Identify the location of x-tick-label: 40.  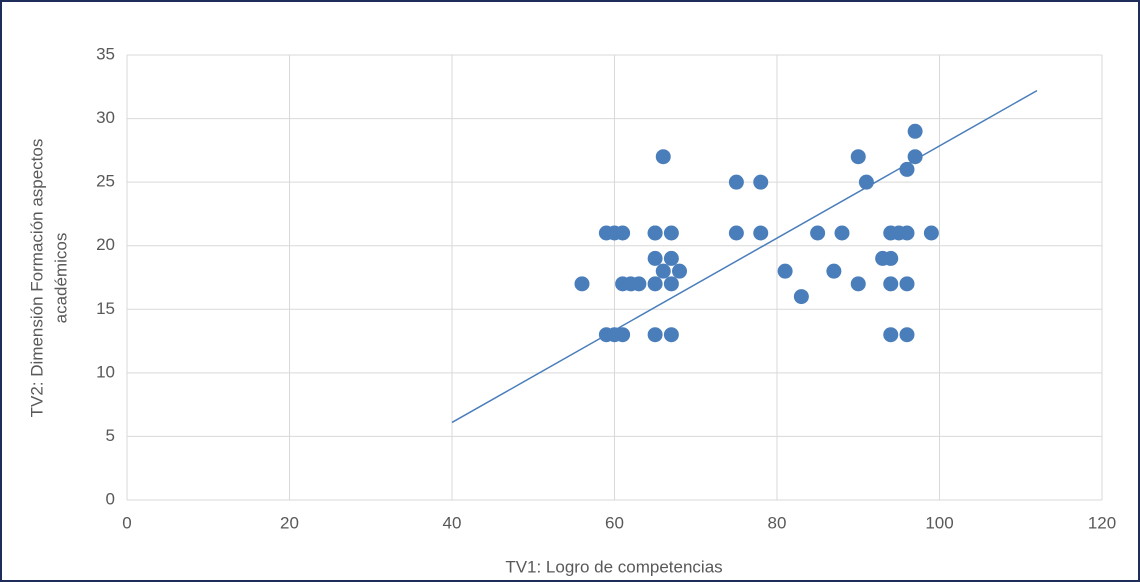
(452, 522).